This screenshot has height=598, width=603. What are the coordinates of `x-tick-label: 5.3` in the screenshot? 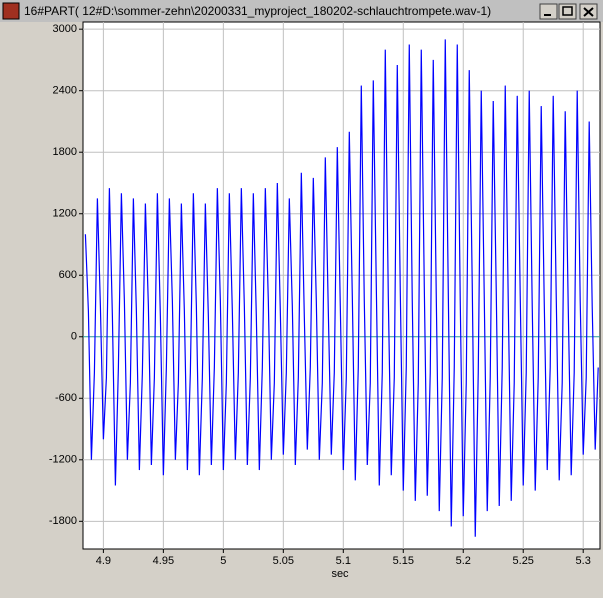 It's located at (583, 561).